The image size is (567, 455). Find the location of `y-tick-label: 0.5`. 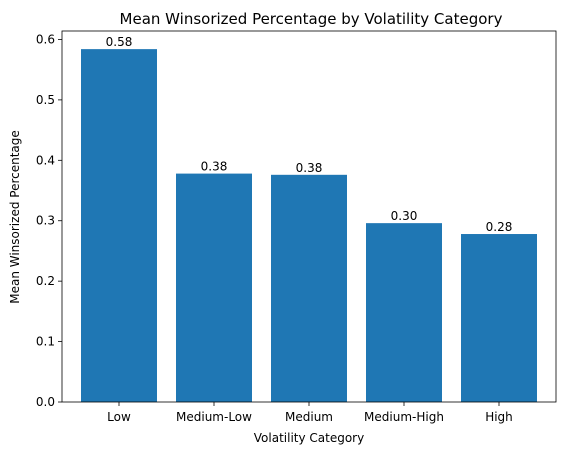

y-tick-label: 0.5 is located at coordinates (45, 100).